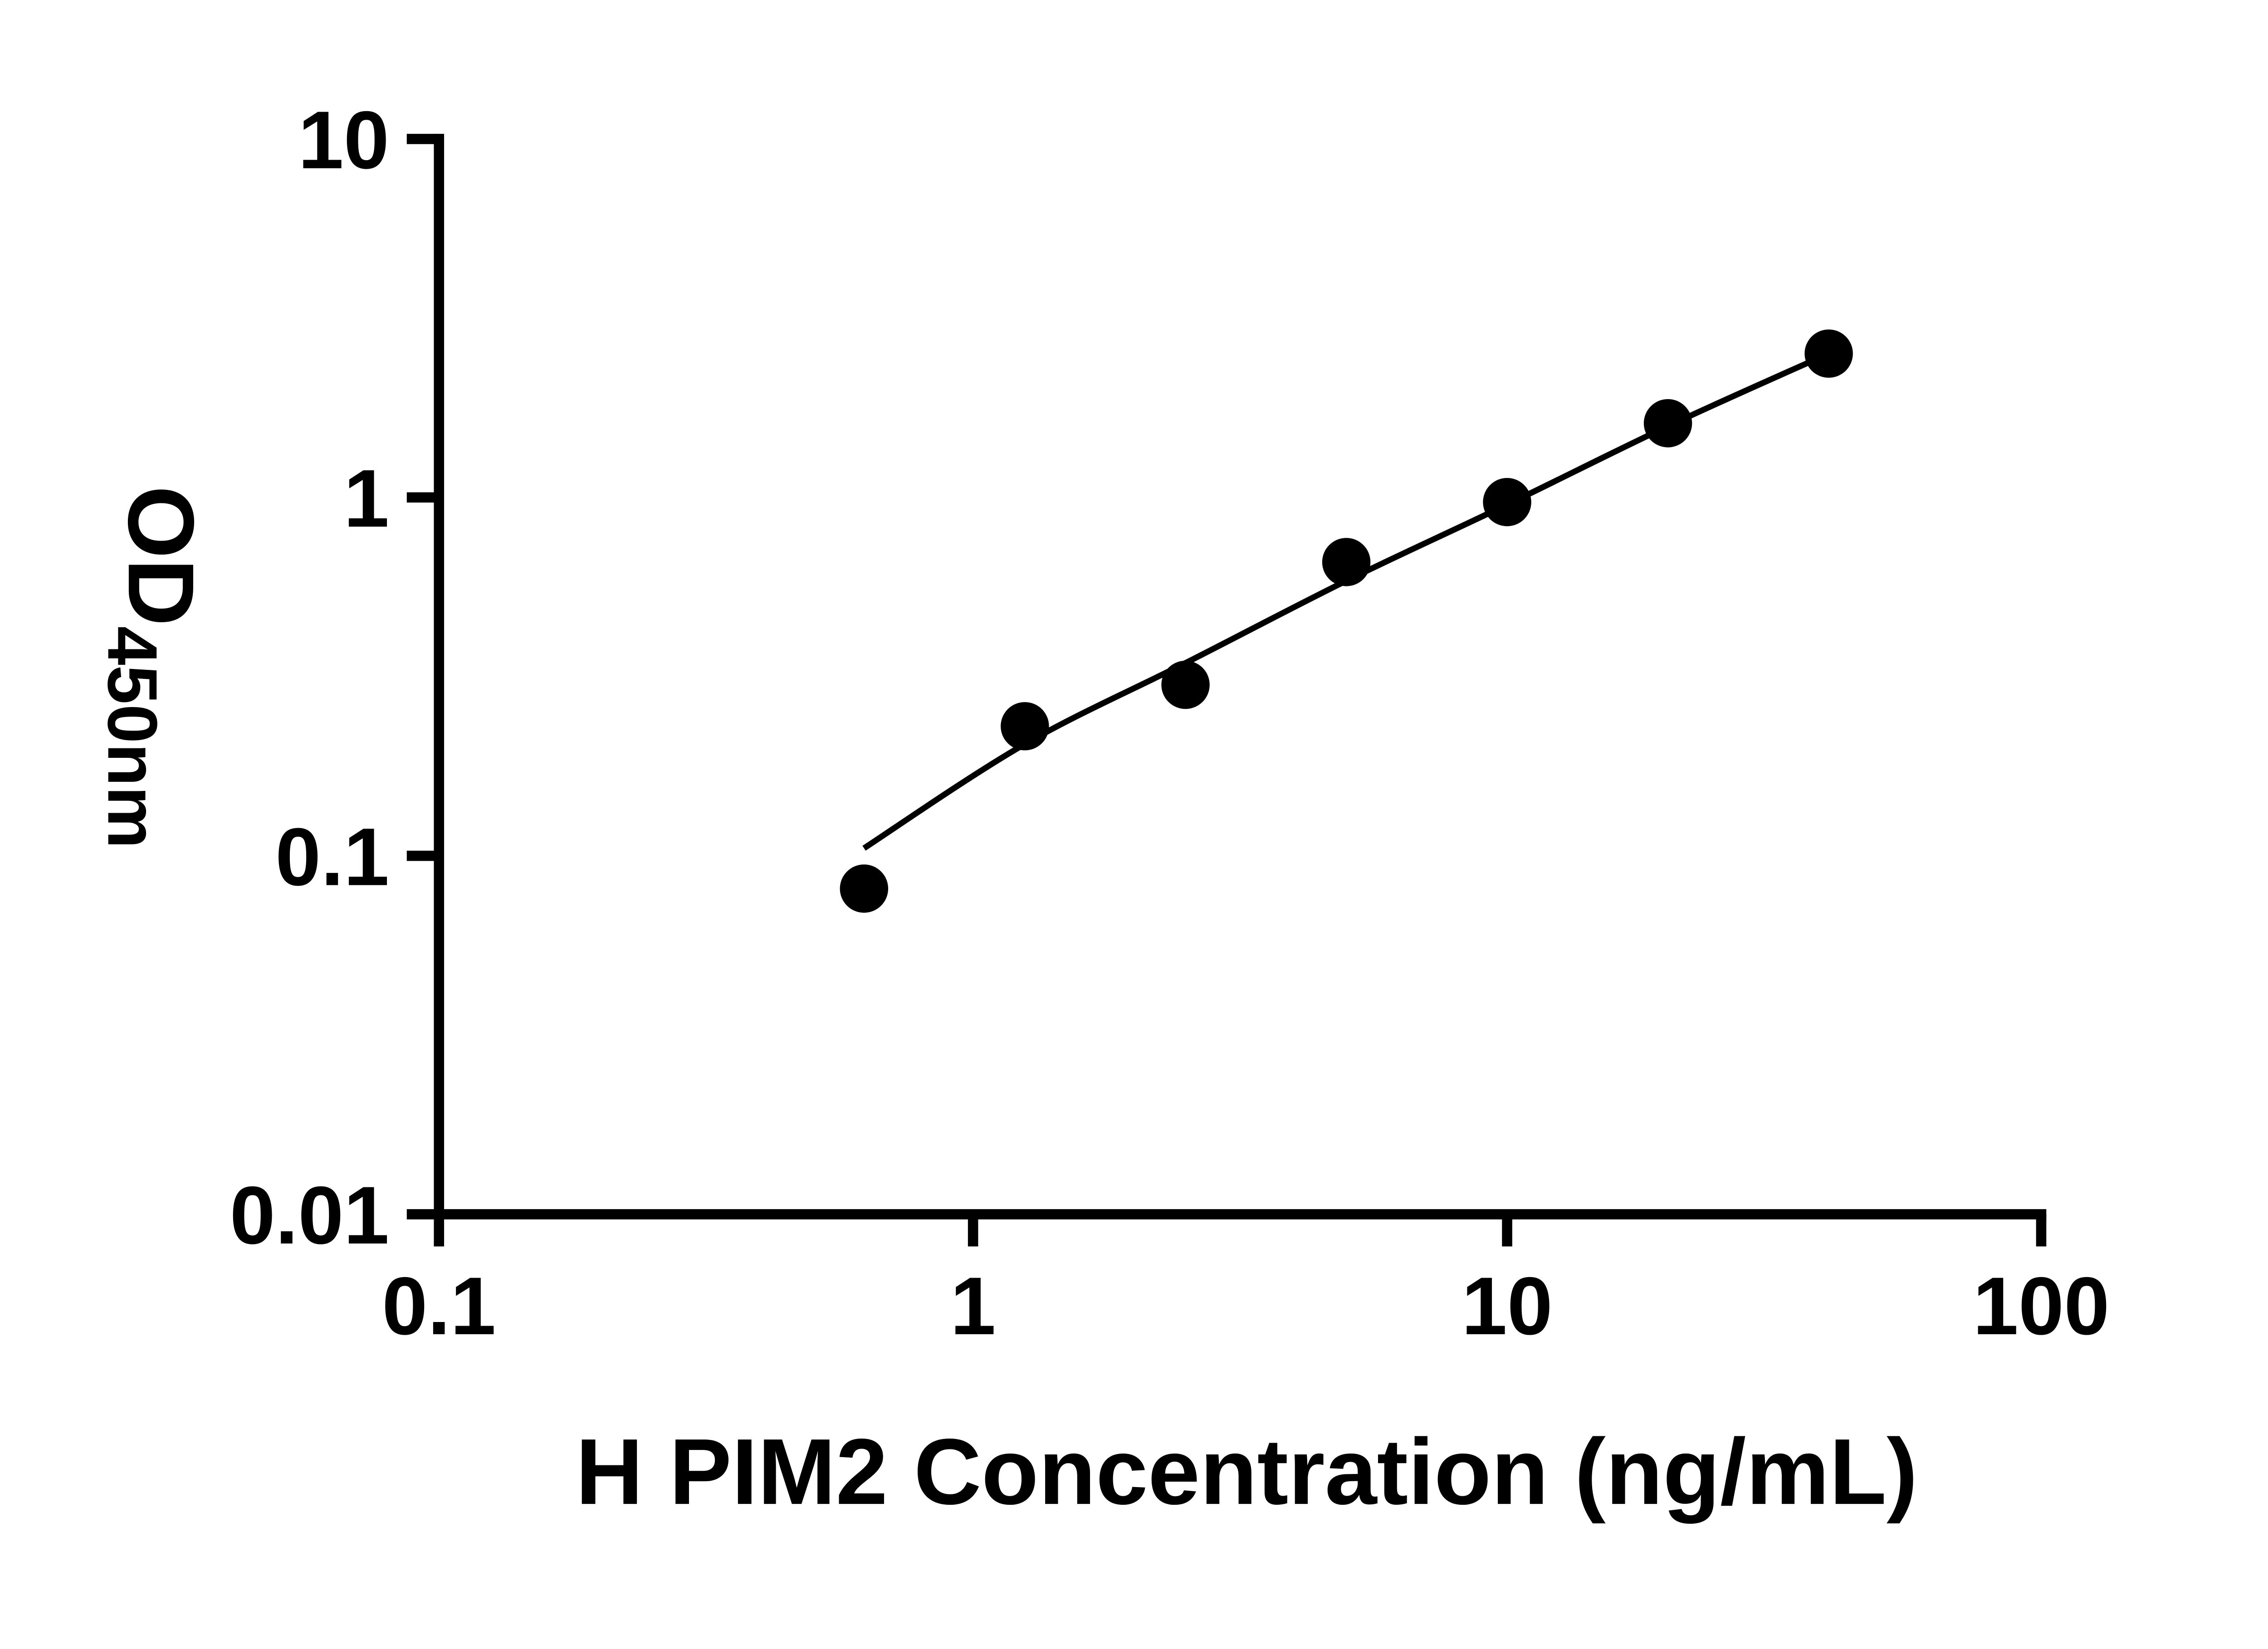 The image size is (2268, 1649). I want to click on y-axis-title: OD450nm, so click(154, 668).